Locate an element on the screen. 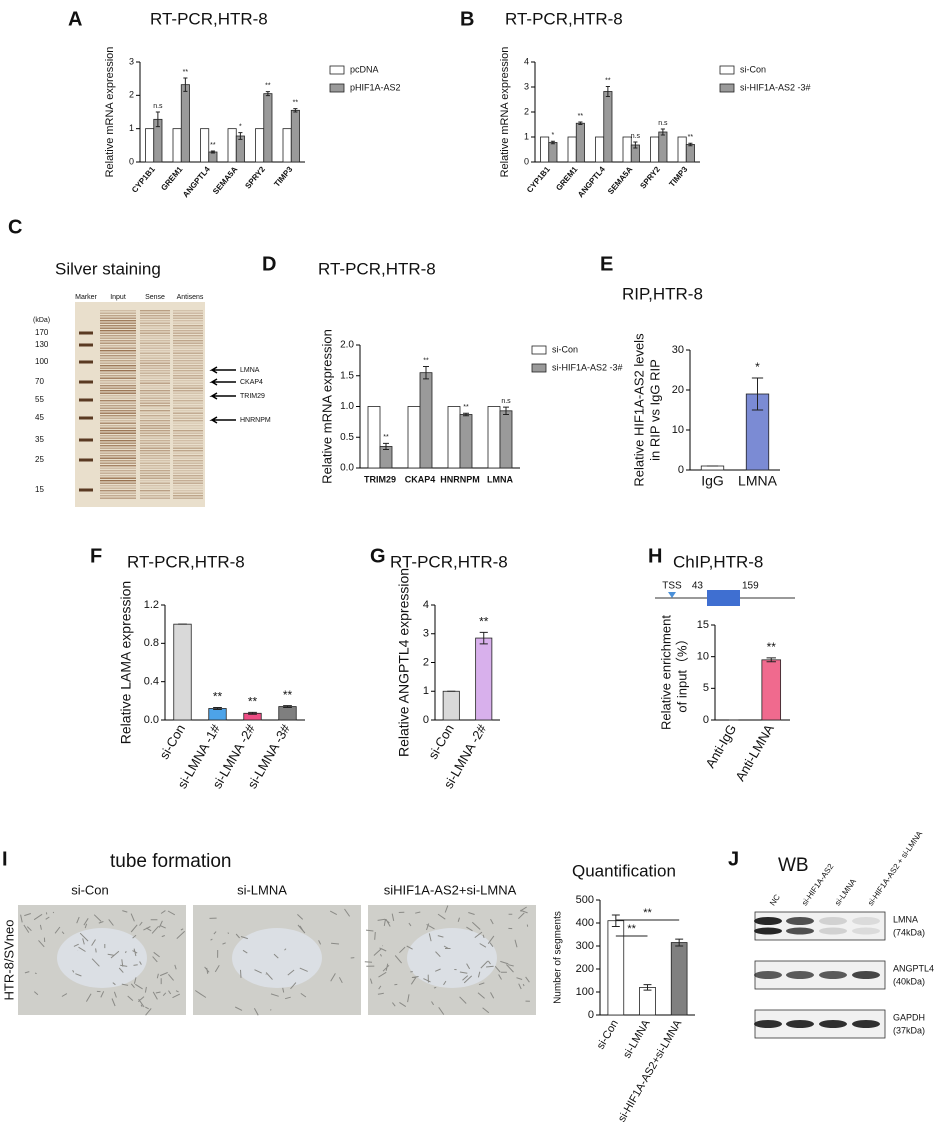 The height and width of the screenshot is (1129, 941). y-tick-label: 1 is located at coordinates (131, 128).